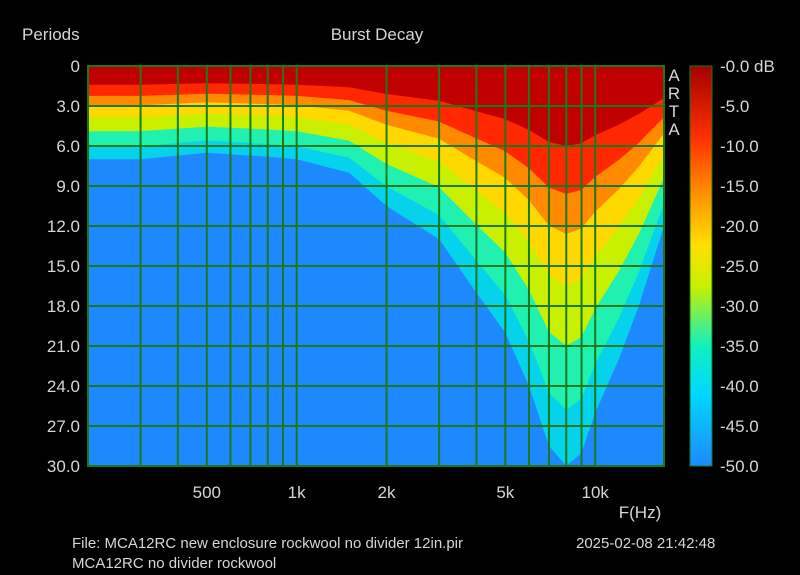 The width and height of the screenshot is (800, 575). Describe the element at coordinates (645, 543) in the screenshot. I see `timestamp: 2025-02-08 21:42:48` at that location.